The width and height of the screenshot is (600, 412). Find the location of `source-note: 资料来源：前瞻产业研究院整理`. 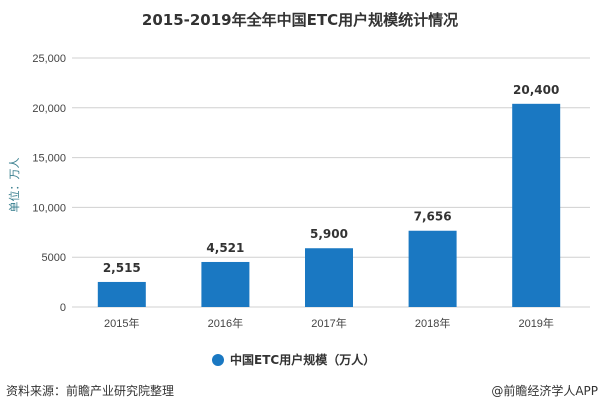

source-note: 资料来源：前瞻产业研究院整理 is located at coordinates (90, 390).